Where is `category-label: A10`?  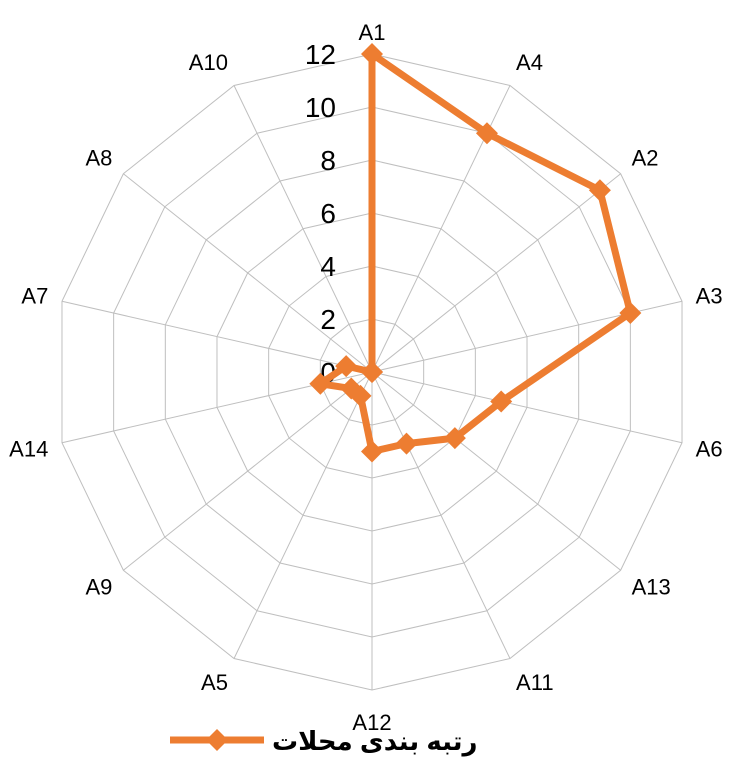
category-label: A10 is located at coordinates (208, 62).